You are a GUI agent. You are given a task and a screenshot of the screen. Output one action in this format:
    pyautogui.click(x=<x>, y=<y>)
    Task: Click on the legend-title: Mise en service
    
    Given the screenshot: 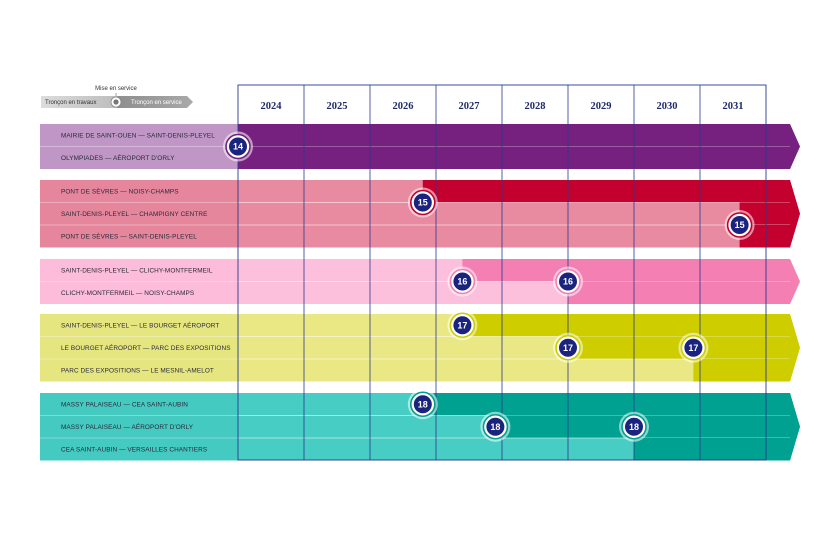 What is the action you would take?
    pyautogui.click(x=116, y=89)
    